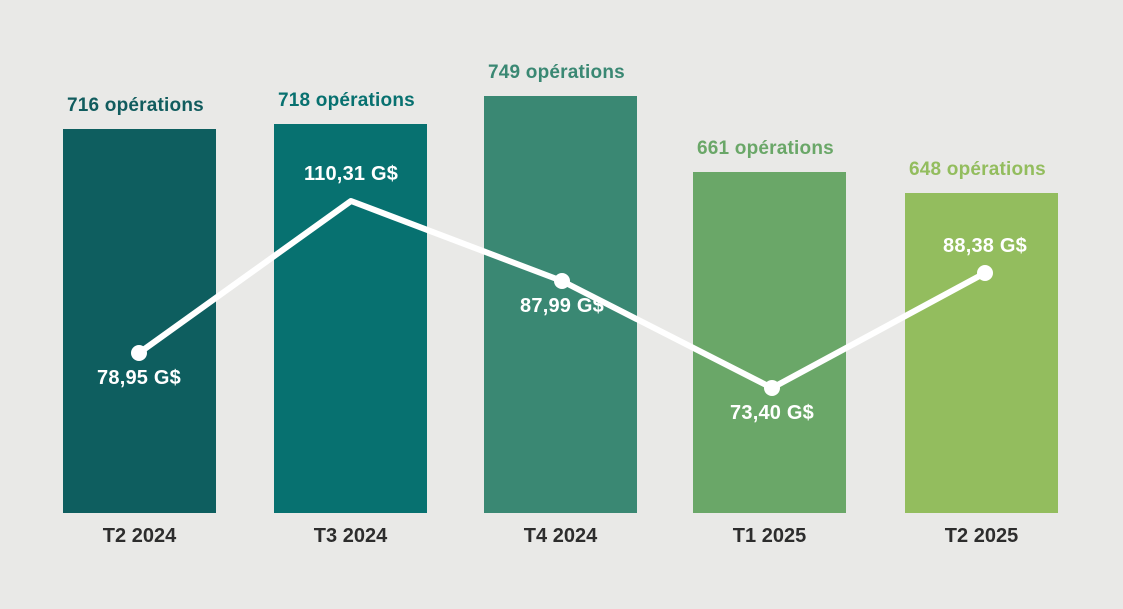 Image resolution: width=1123 pixels, height=609 pixels. Describe the element at coordinates (765, 148) in the screenshot. I see `operations-count-label-t1-2025: 661 opérations` at that location.